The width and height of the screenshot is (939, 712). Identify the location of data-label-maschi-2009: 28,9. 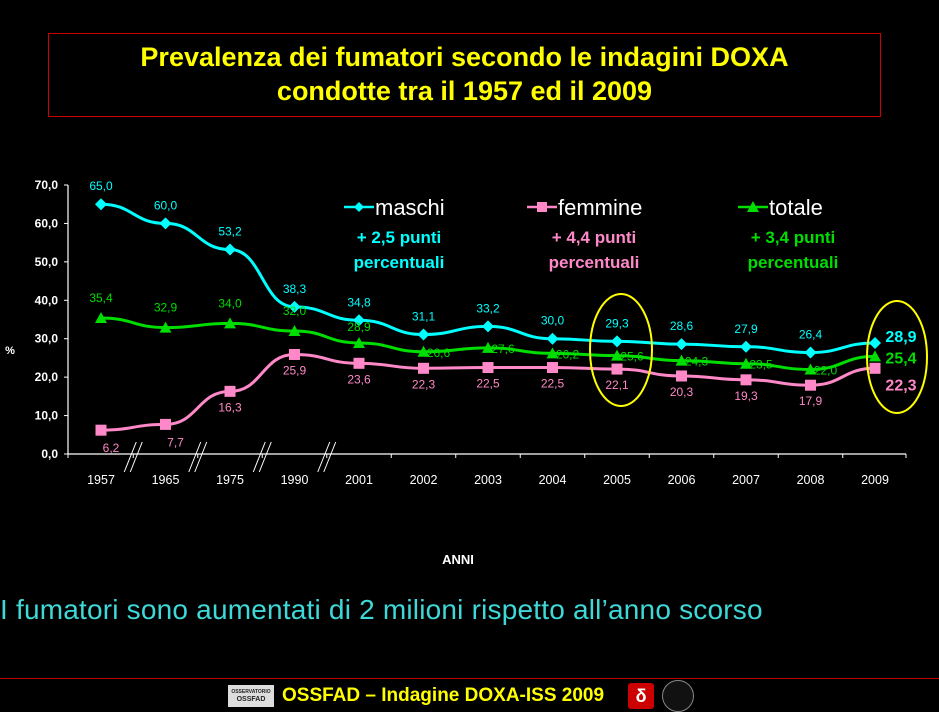
(900, 337).